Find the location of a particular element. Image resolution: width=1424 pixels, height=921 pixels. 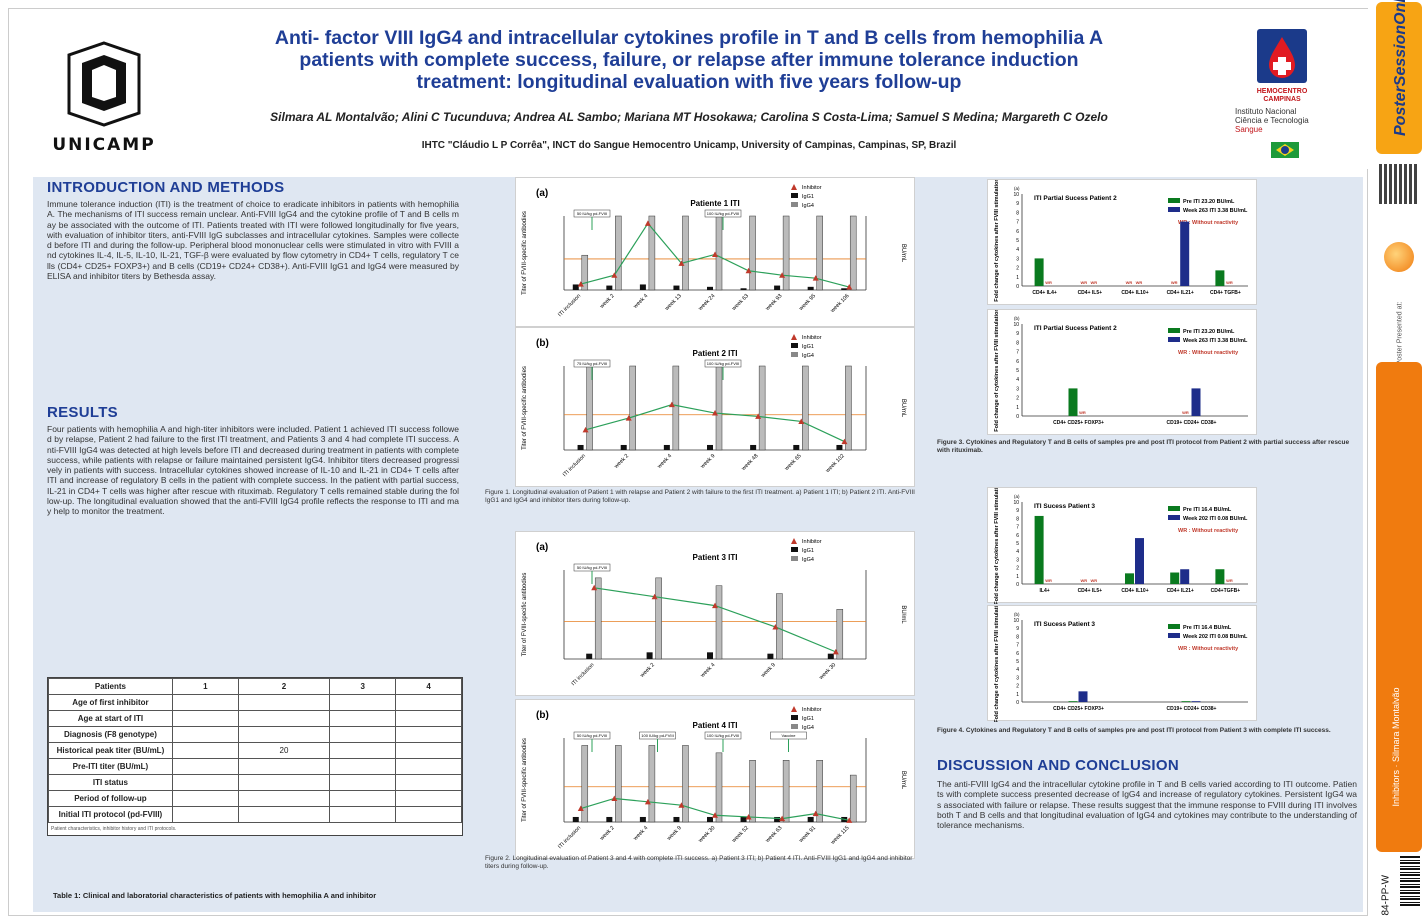

y-tick-label: 3 is located at coordinates (1017, 678).